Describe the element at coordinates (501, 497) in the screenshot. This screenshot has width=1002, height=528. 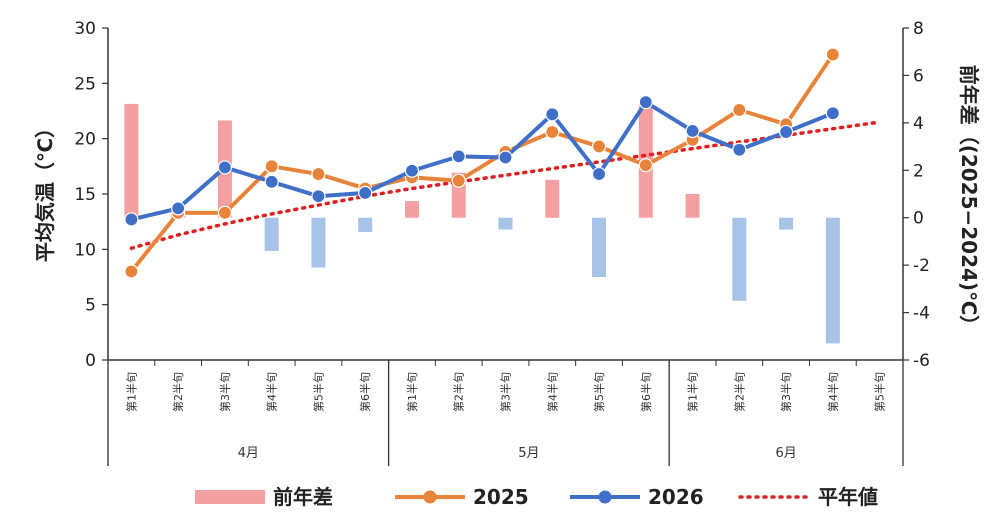
I see `legend-label-2025: 2025` at that location.